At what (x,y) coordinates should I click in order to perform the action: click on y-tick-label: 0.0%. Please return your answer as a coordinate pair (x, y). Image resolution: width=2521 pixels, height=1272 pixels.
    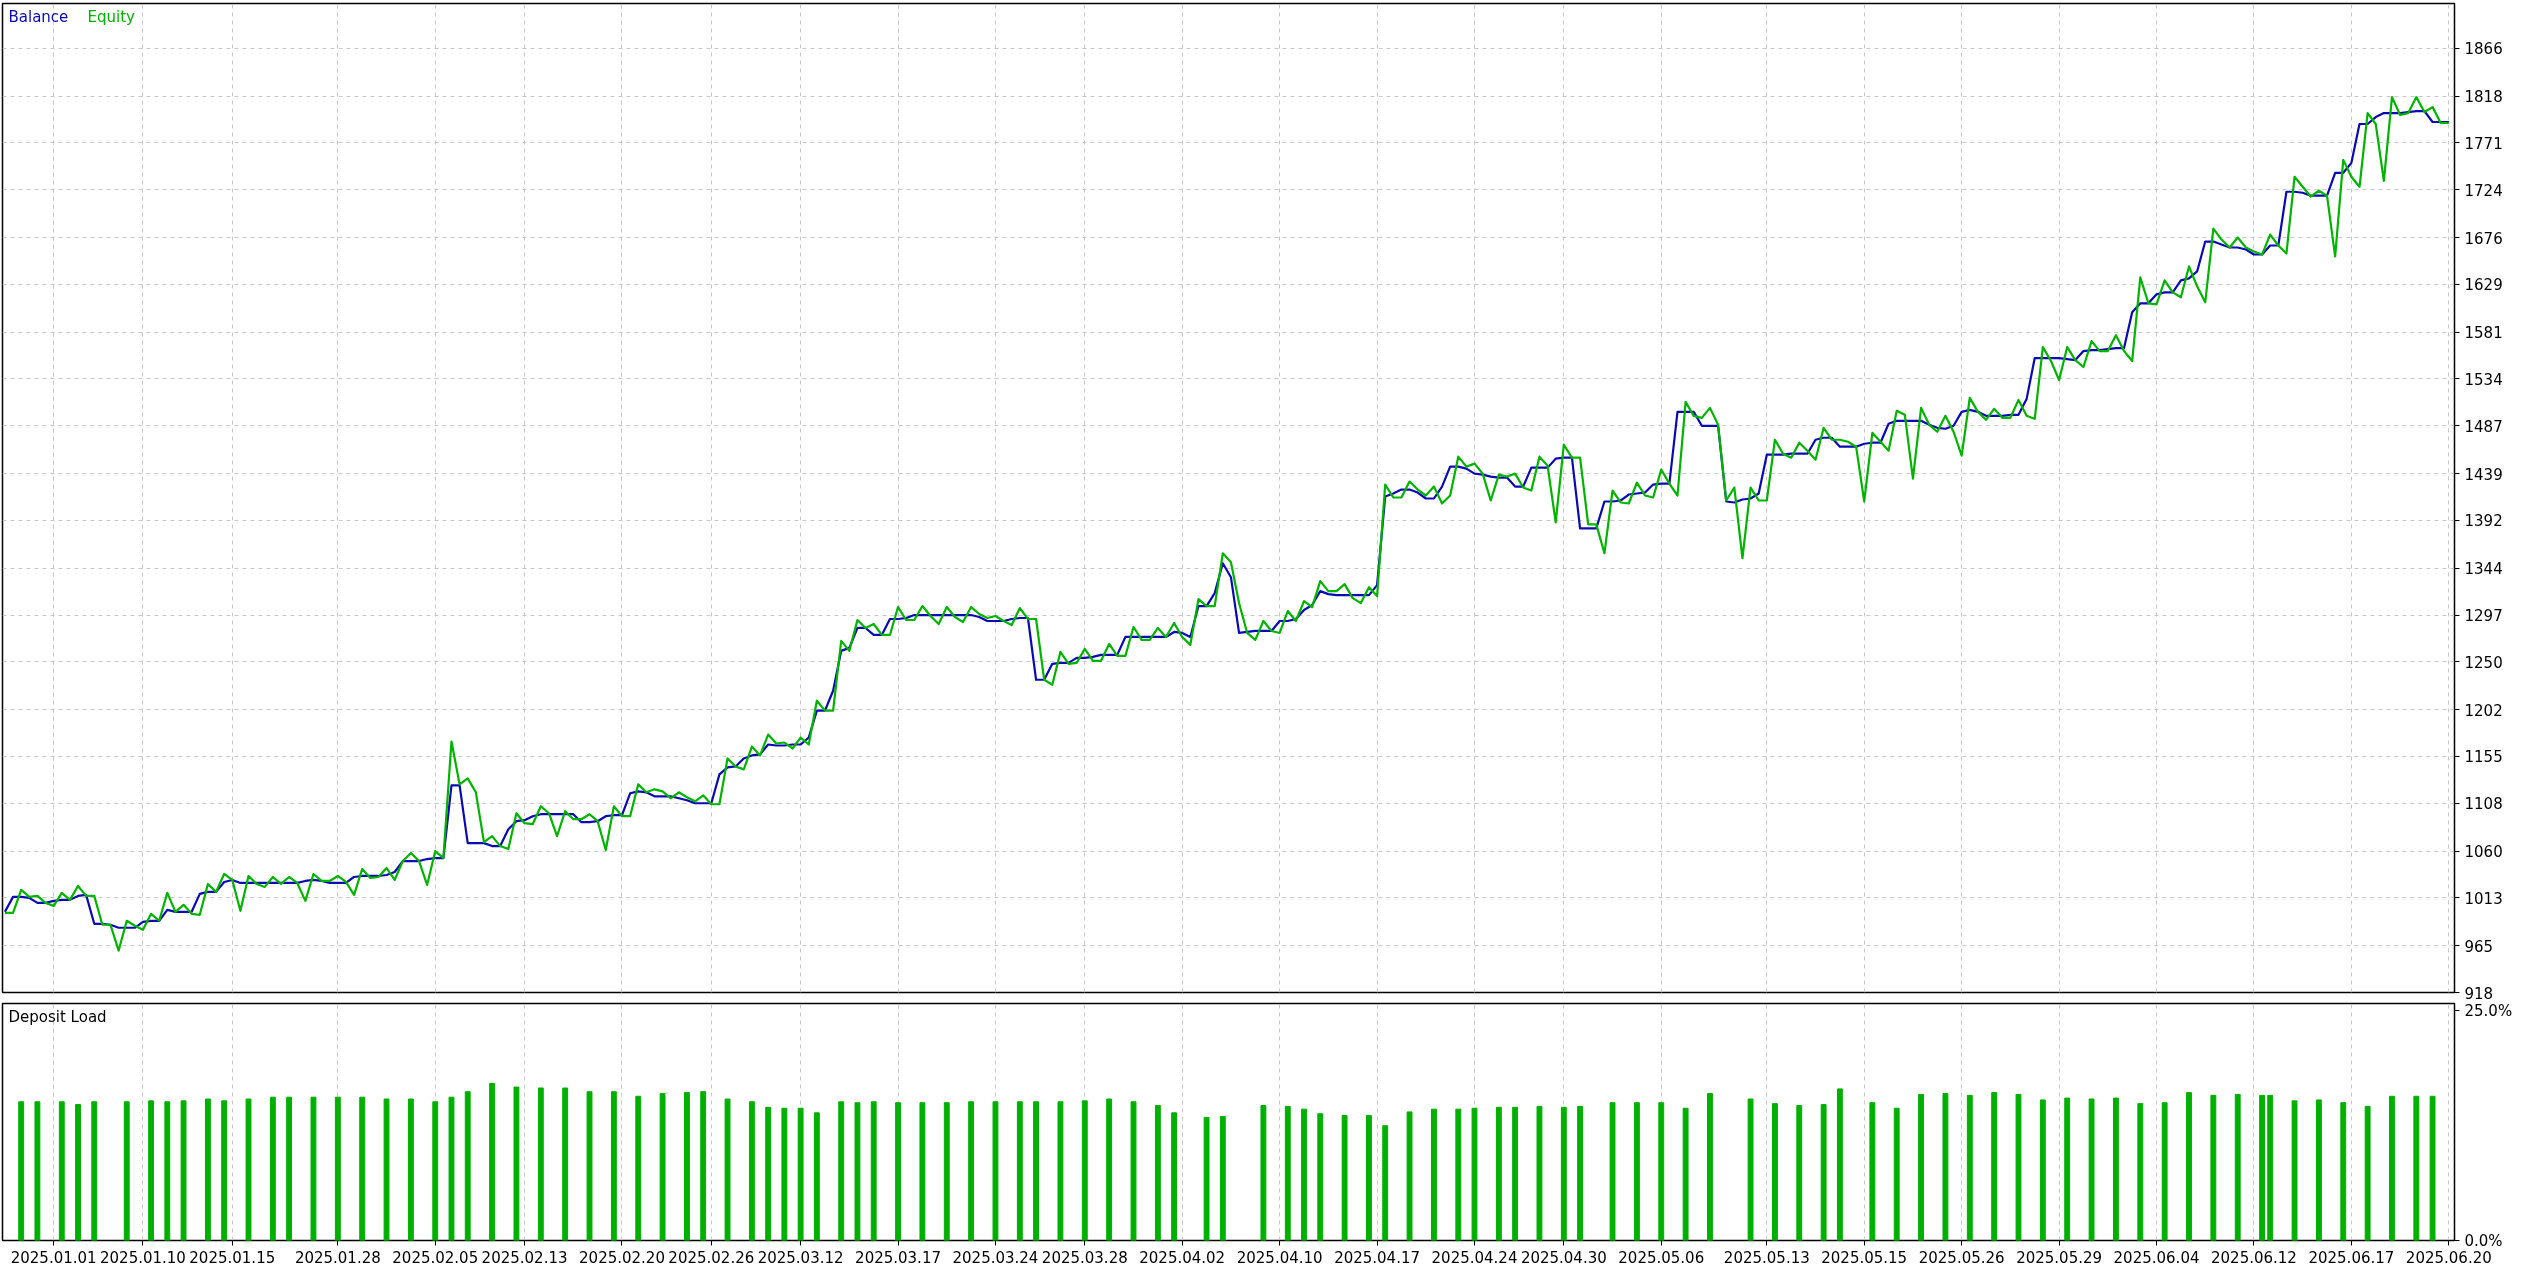
    Looking at the image, I should click on (2483, 1240).